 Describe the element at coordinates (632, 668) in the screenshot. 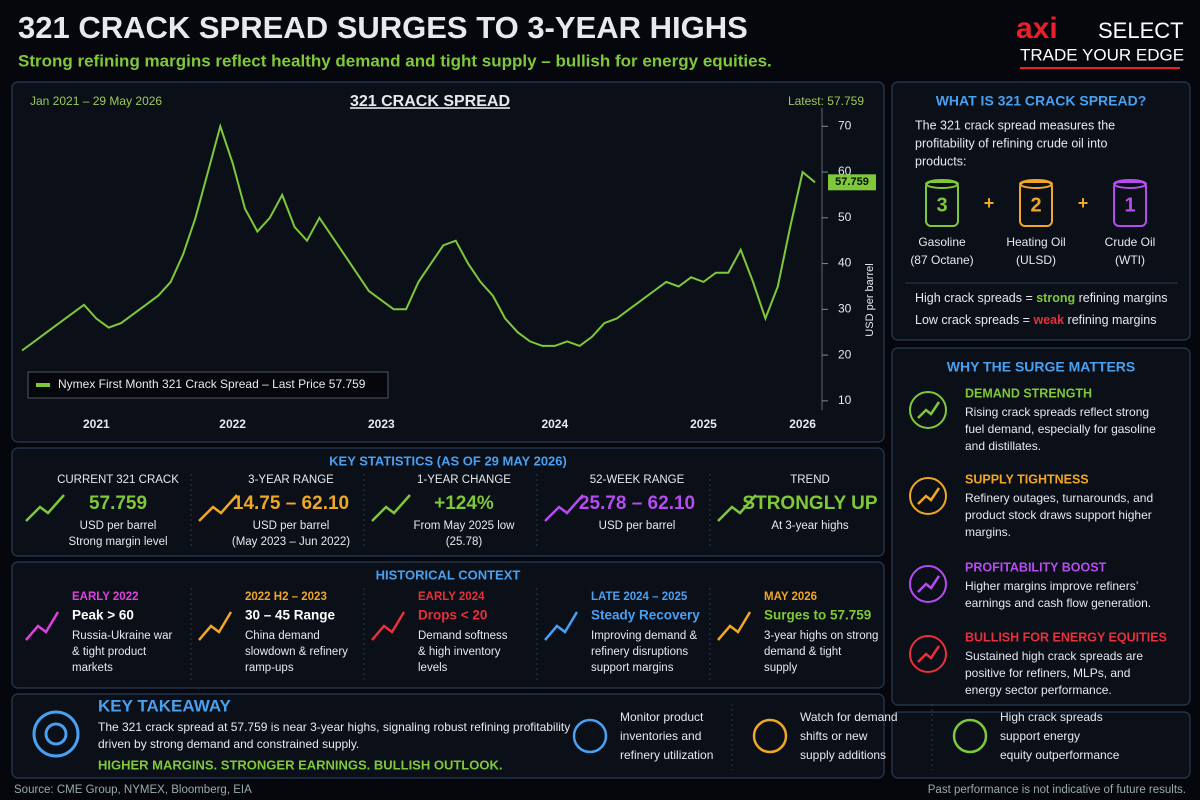

I see `history-line: support margins` at that location.